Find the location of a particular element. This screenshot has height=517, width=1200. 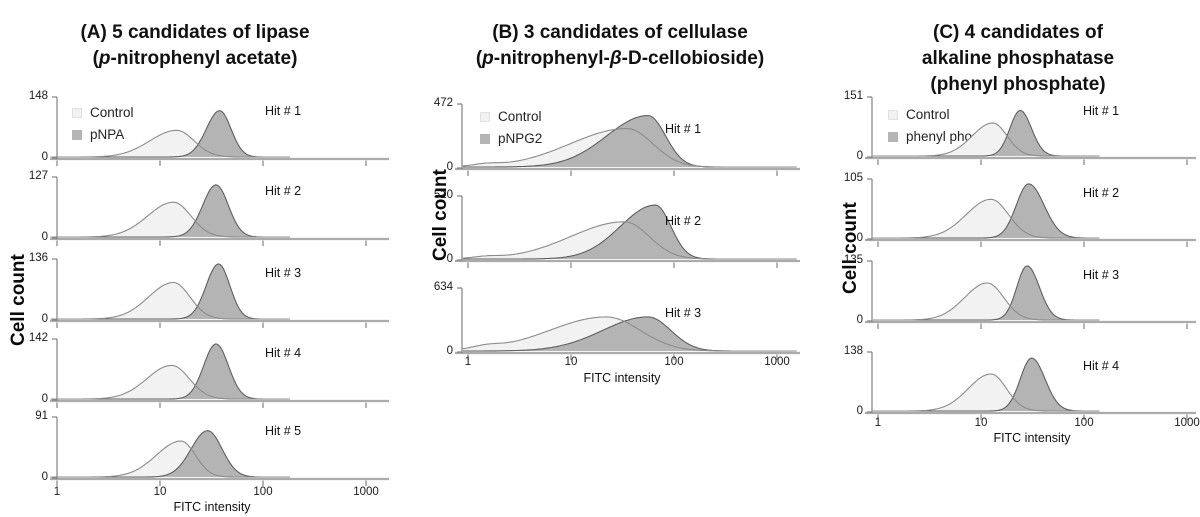

substrate-swatch is located at coordinates (893, 136).